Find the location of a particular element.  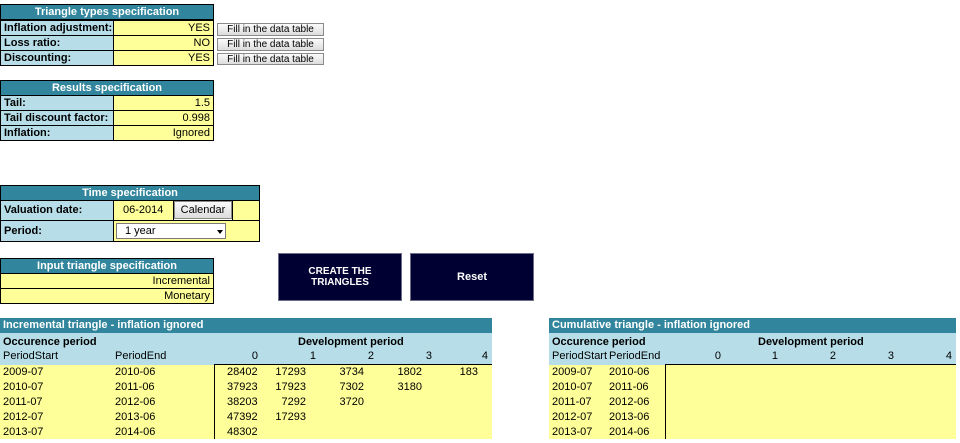

tail-discount-factor-value: 0.998 is located at coordinates (163, 118).